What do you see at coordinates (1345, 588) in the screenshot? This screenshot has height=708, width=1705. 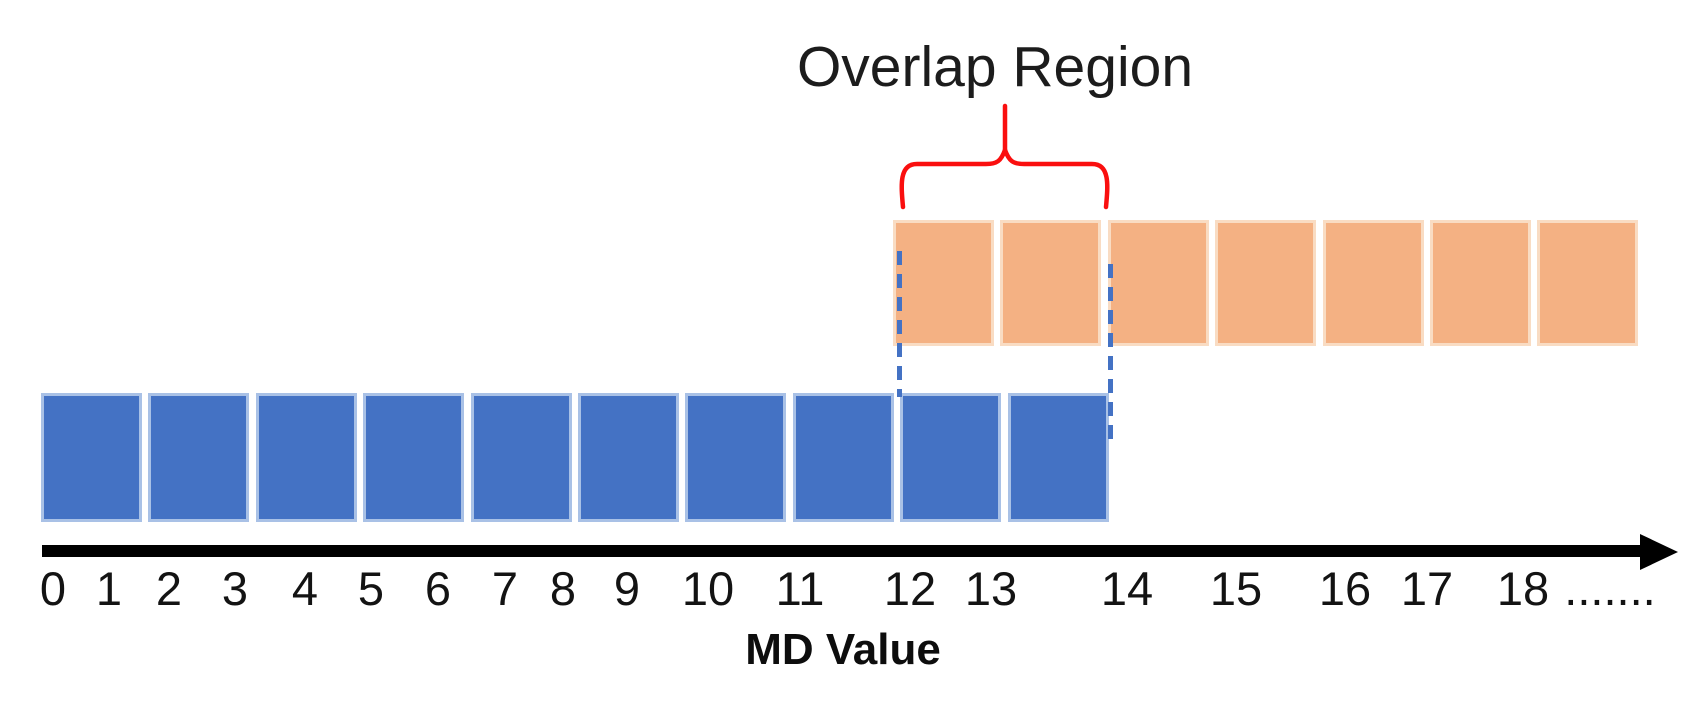 I see `tick-label: 16` at bounding box center [1345, 588].